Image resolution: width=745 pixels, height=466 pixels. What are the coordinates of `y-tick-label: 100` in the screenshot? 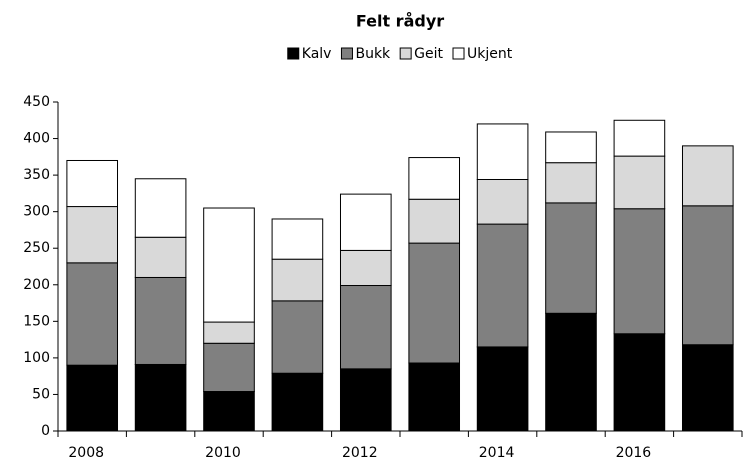 It's located at (36, 358).